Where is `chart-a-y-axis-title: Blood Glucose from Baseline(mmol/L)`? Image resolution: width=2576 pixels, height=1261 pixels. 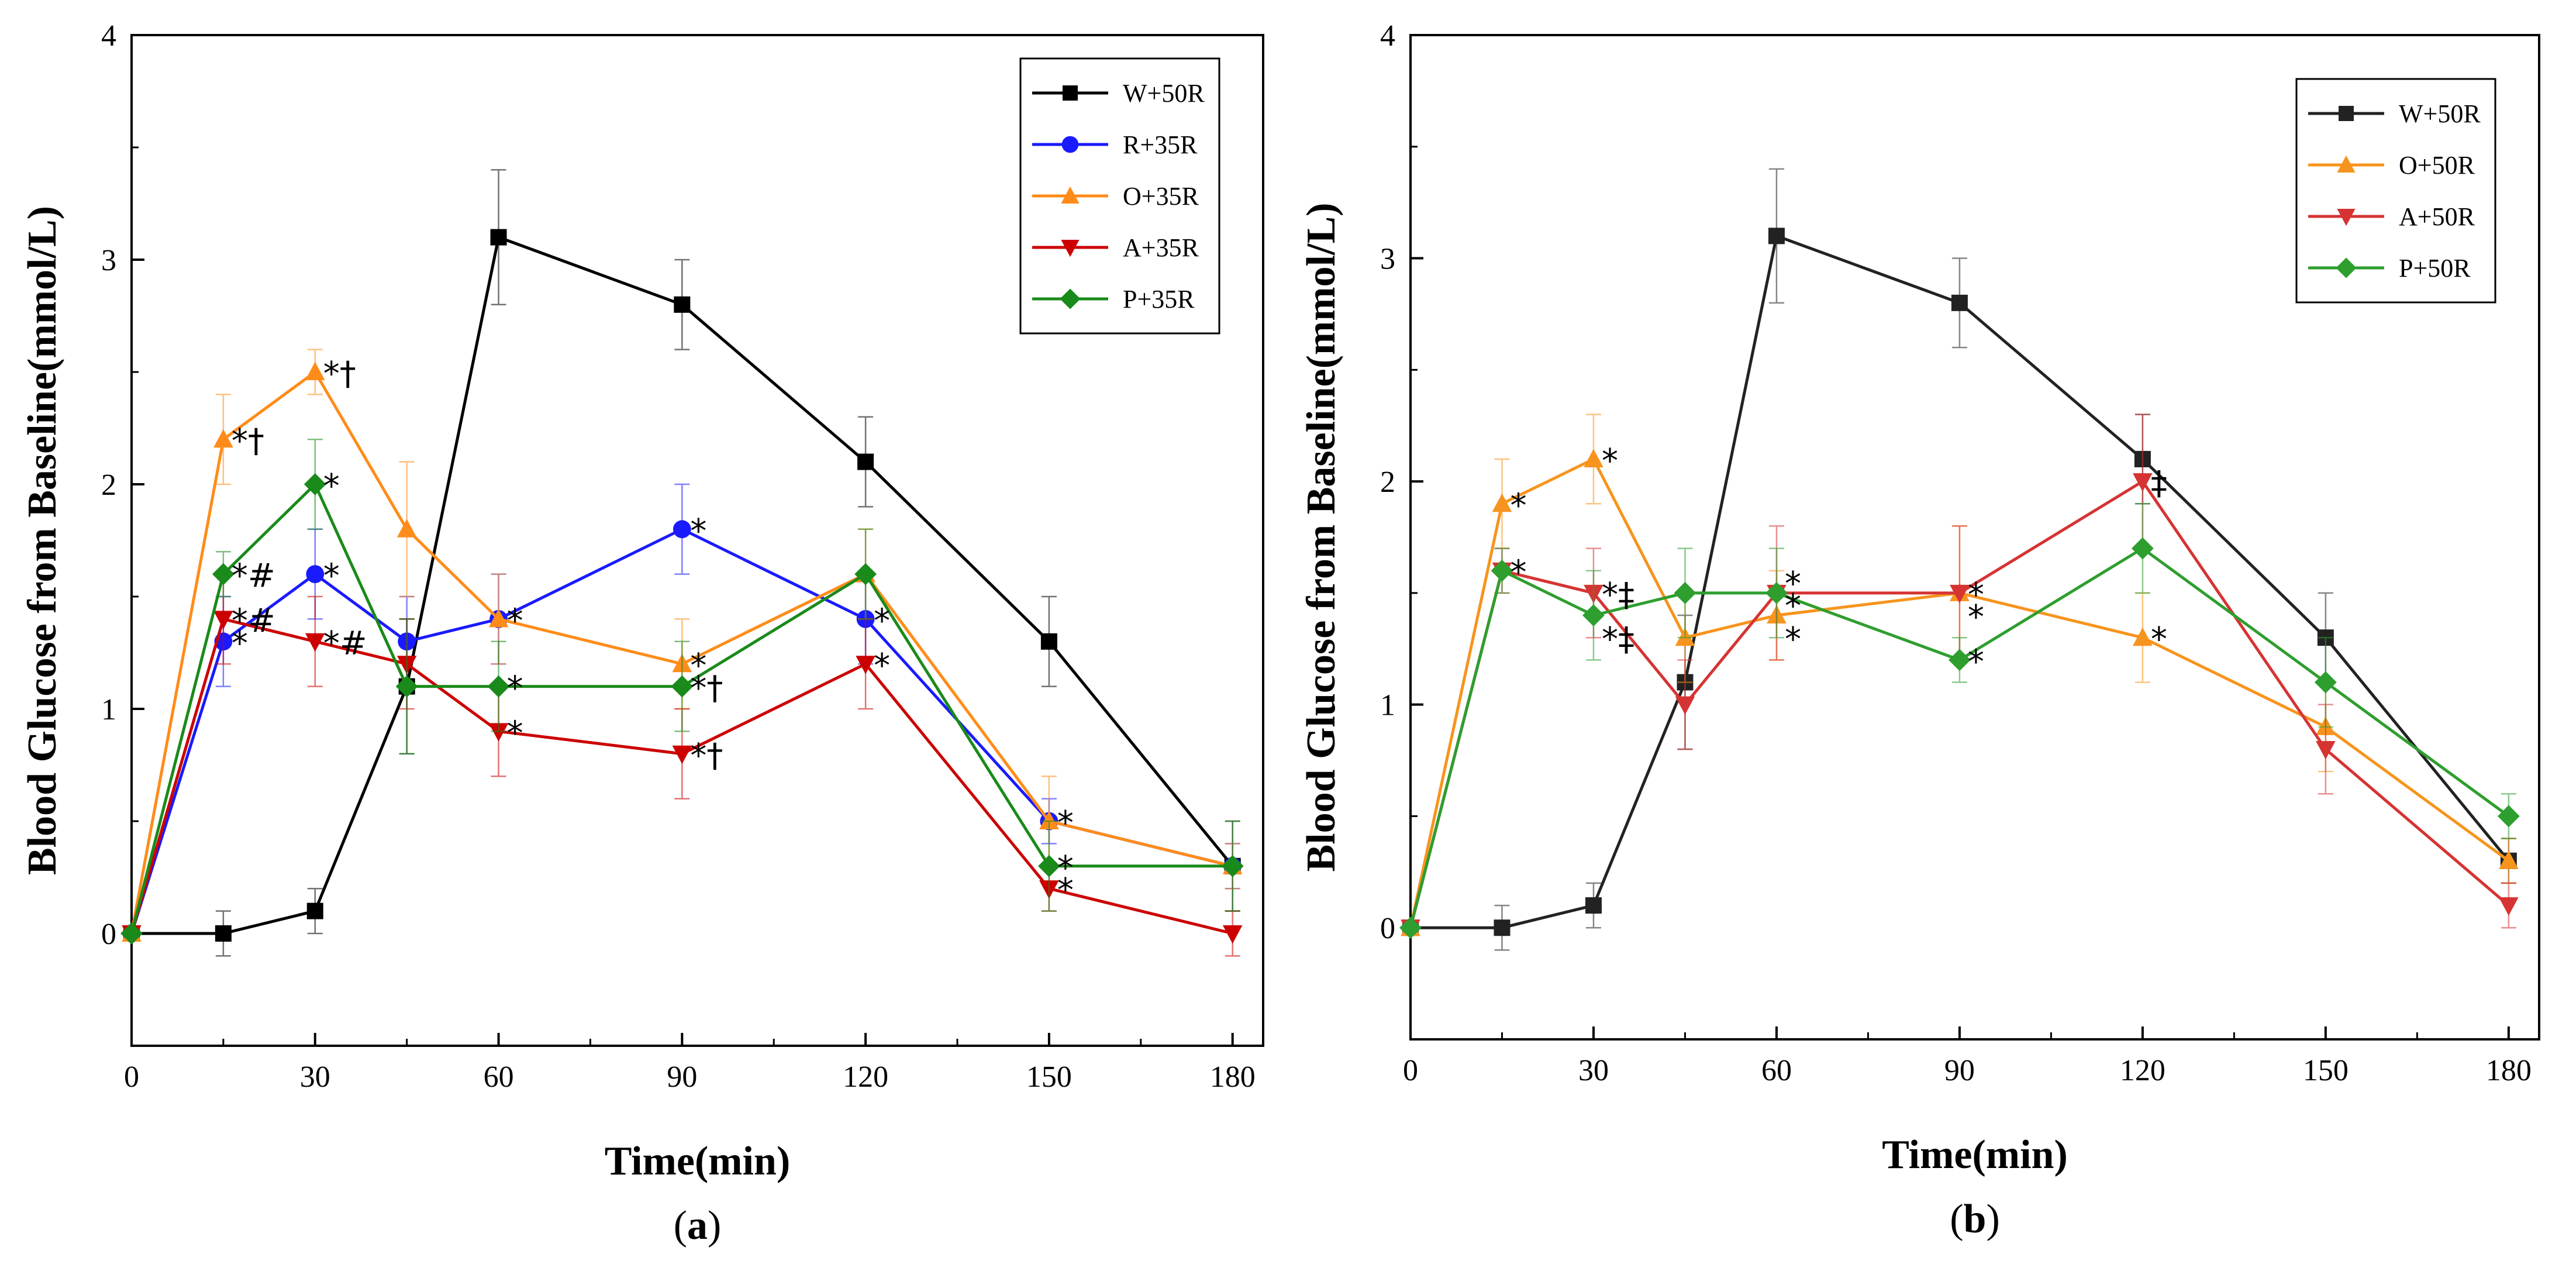
chart-a-y-axis-title: Blood Glucose from Baseline(mmol/L) is located at coordinates (42, 540).